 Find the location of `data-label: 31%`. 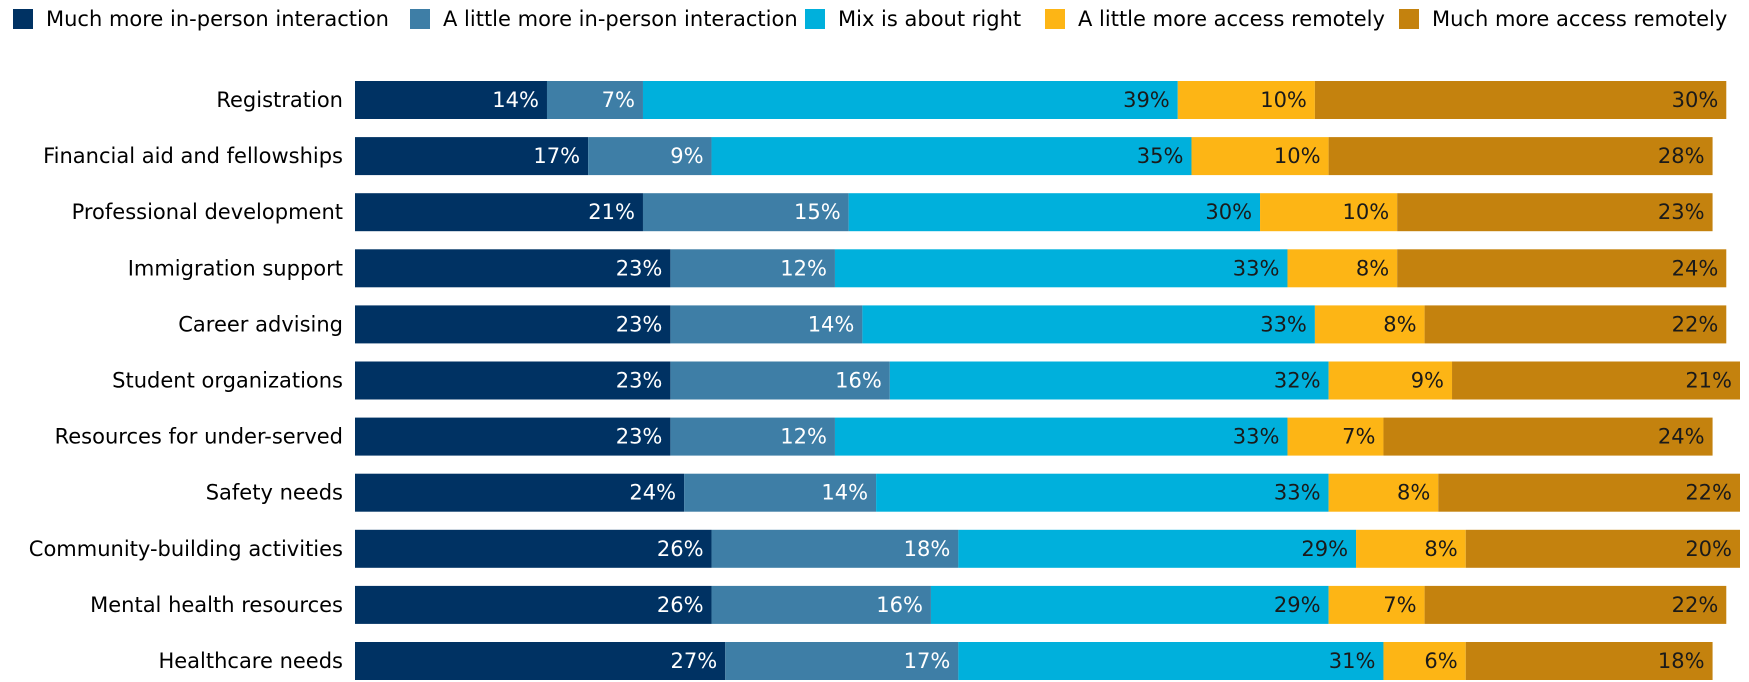

data-label: 31% is located at coordinates (1352, 661).